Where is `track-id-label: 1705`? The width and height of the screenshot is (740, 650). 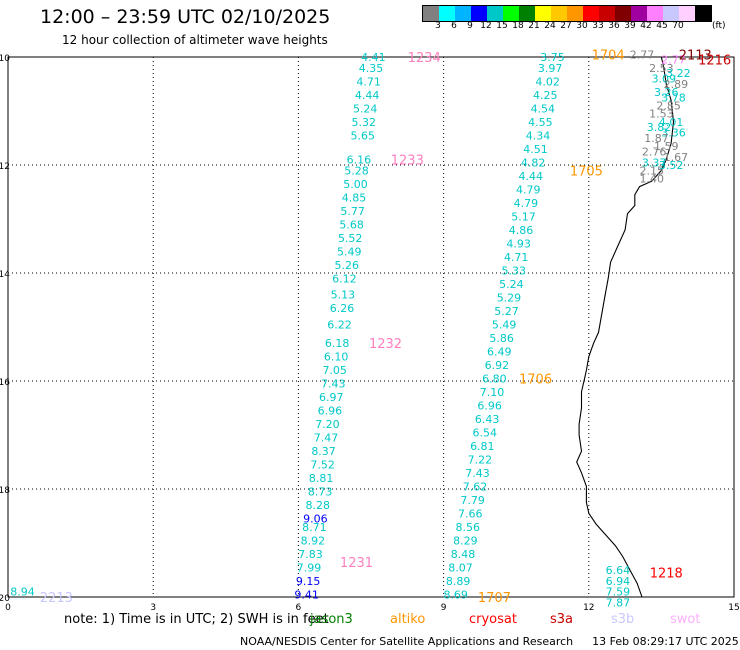
track-id-label: 1705 is located at coordinates (586, 171).